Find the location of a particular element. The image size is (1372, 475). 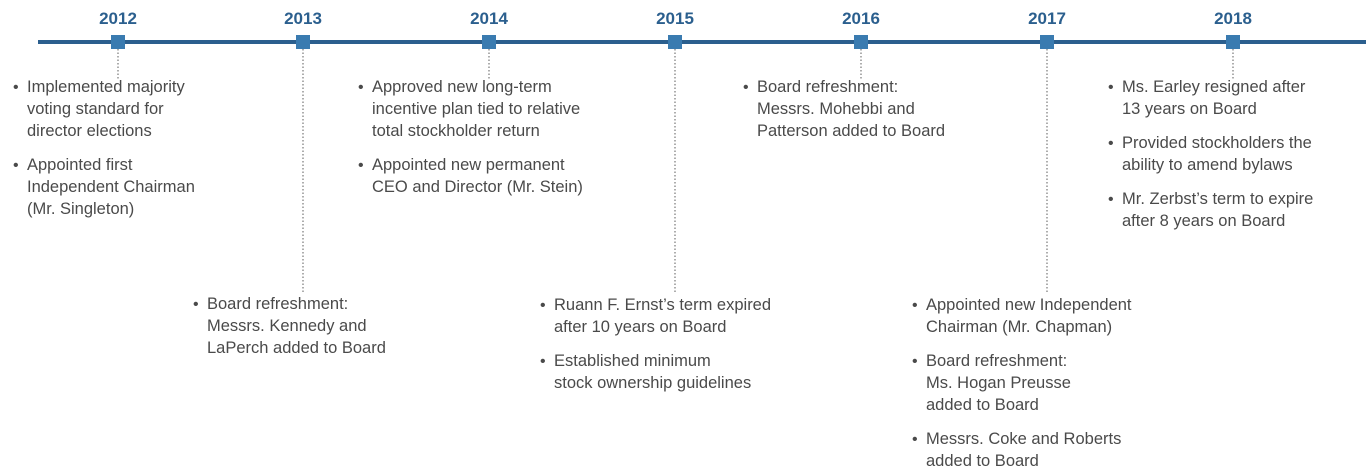

item-text: 13 years on Board is located at coordinates (1189, 109).